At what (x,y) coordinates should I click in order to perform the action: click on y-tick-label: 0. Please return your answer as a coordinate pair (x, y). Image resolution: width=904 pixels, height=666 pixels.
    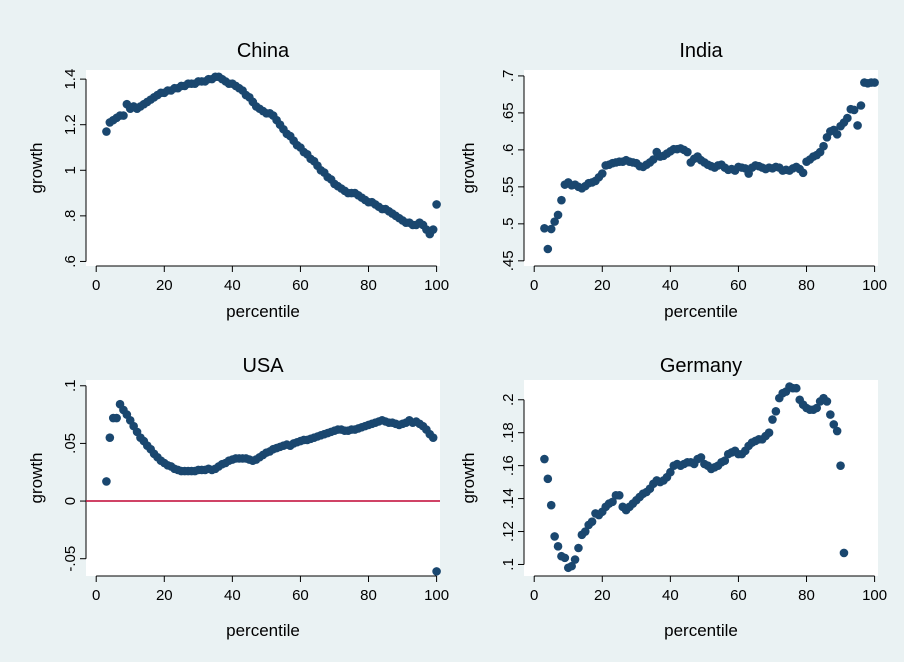
    Looking at the image, I should click on (70, 501).